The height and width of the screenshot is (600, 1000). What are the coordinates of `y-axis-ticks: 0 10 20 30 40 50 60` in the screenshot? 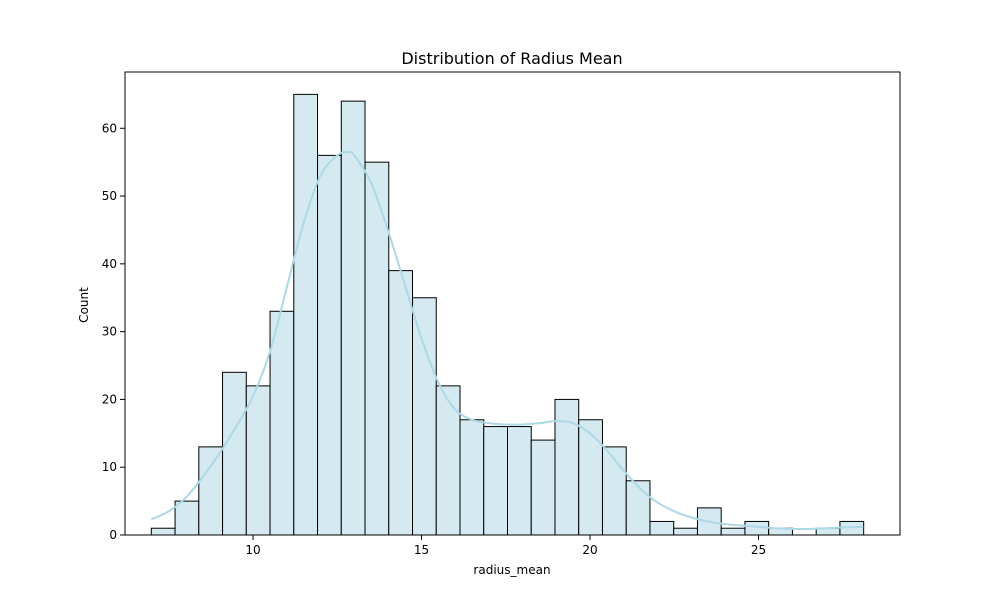 It's located at (113, 331).